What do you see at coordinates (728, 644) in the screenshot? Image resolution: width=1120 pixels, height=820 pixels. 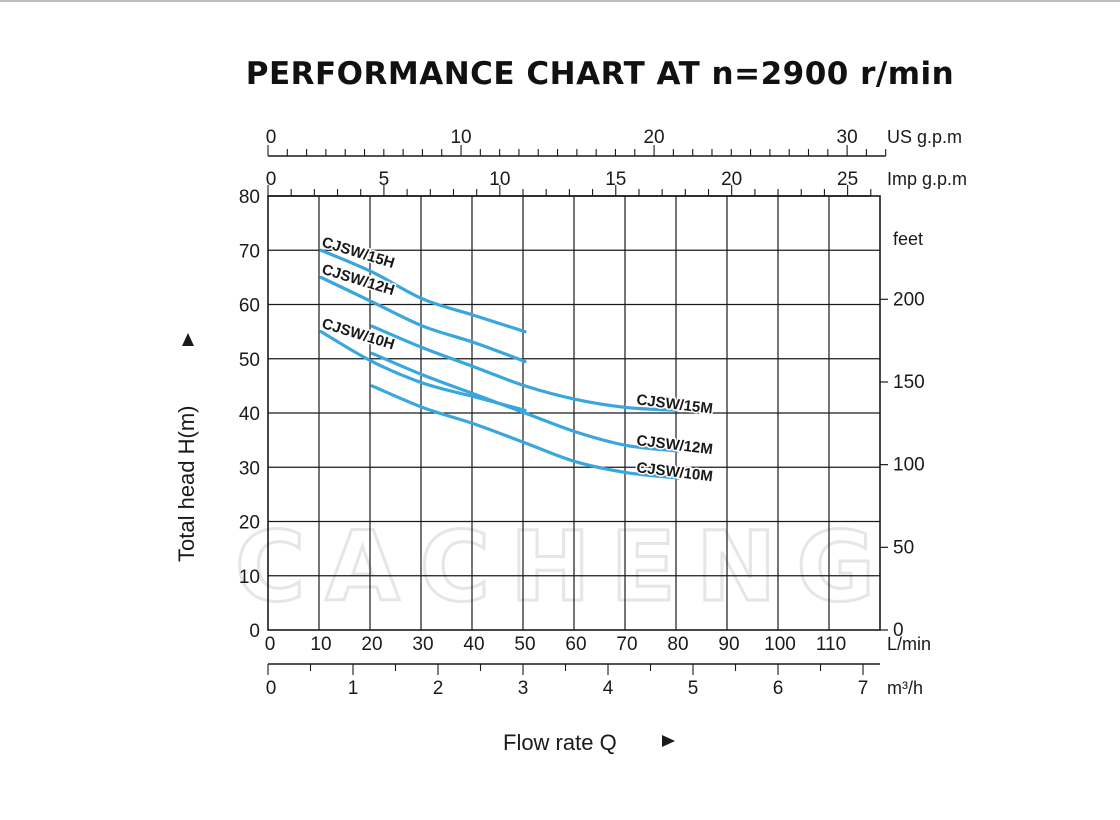 I see `x-tick-label: 90` at bounding box center [728, 644].